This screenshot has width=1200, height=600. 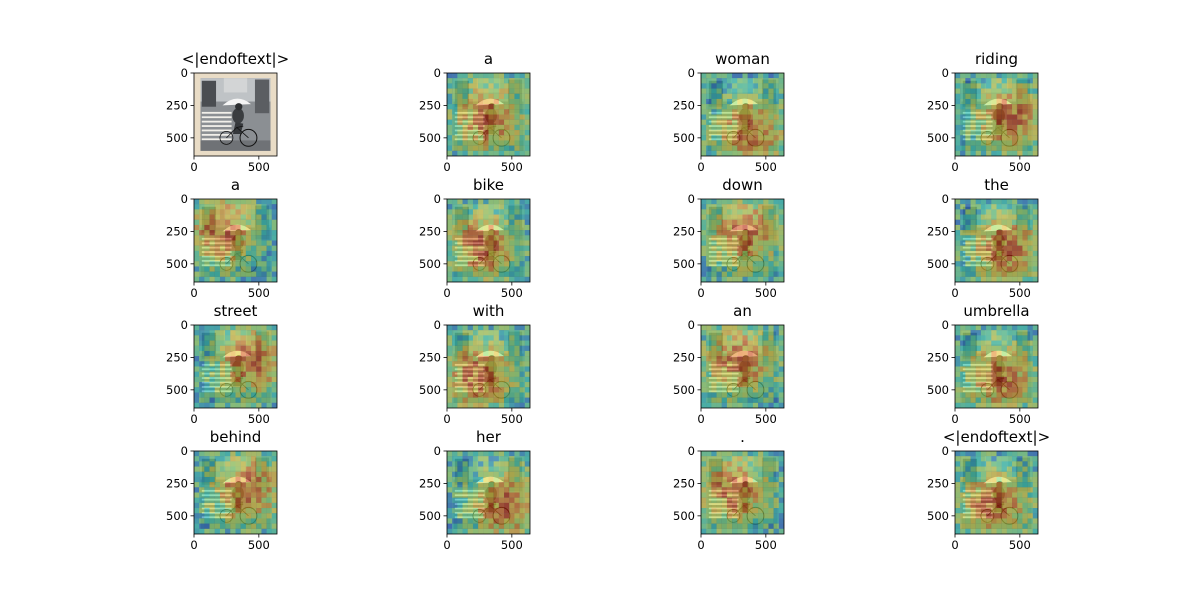 What do you see at coordinates (488, 185) in the screenshot?
I see `panel-title: bike` at bounding box center [488, 185].